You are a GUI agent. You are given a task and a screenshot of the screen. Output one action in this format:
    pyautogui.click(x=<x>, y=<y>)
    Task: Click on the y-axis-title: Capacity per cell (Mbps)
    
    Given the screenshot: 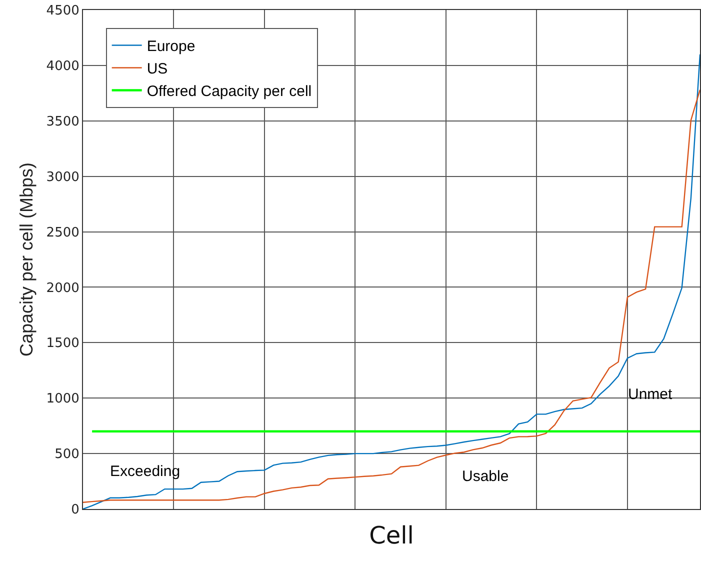 What is the action you would take?
    pyautogui.click(x=26, y=259)
    